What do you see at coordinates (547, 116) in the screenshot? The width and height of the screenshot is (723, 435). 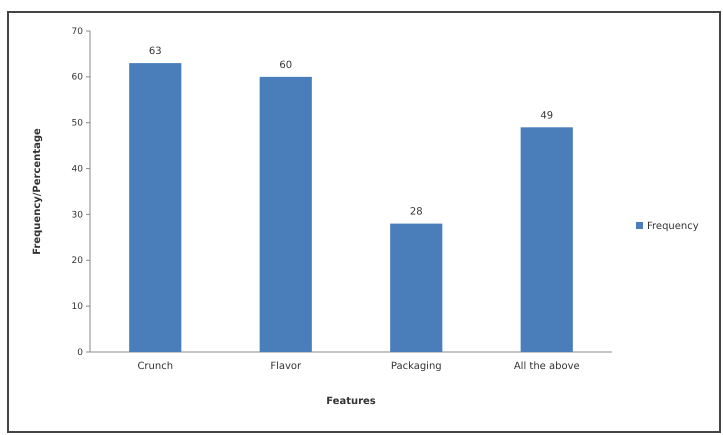 I see `data-label: 49` at bounding box center [547, 116].